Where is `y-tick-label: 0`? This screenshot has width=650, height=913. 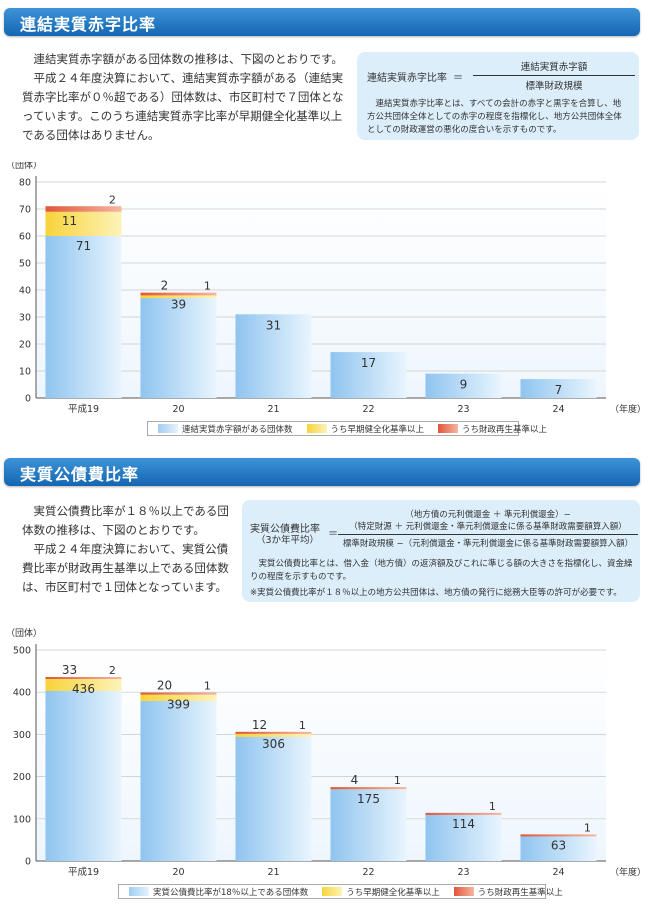 y-tick-label: 0 is located at coordinates (28, 862).